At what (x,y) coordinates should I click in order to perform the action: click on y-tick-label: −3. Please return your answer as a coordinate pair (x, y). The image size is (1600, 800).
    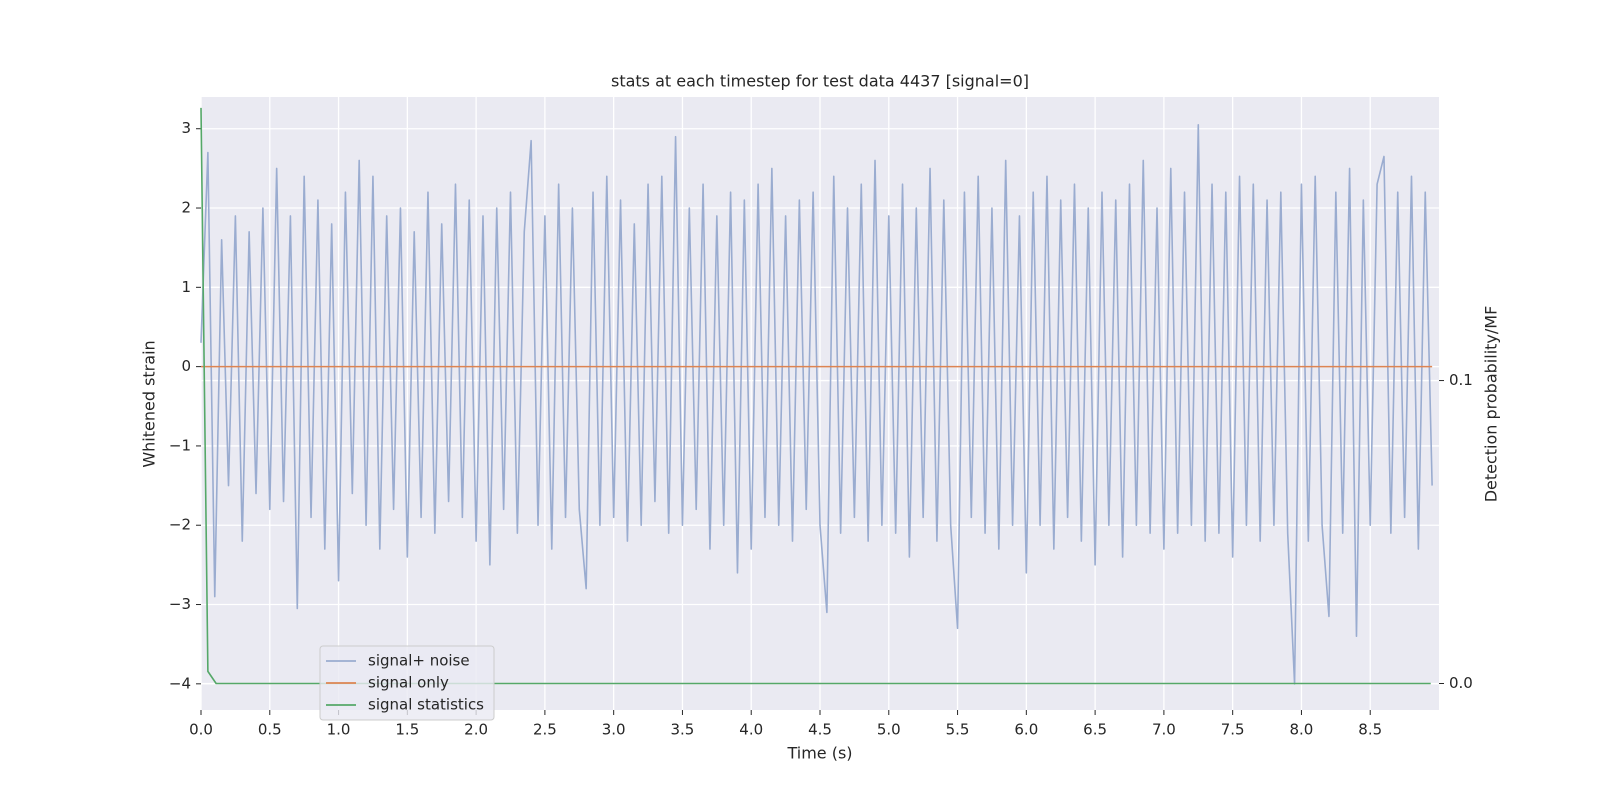
    Looking at the image, I should click on (180, 604).